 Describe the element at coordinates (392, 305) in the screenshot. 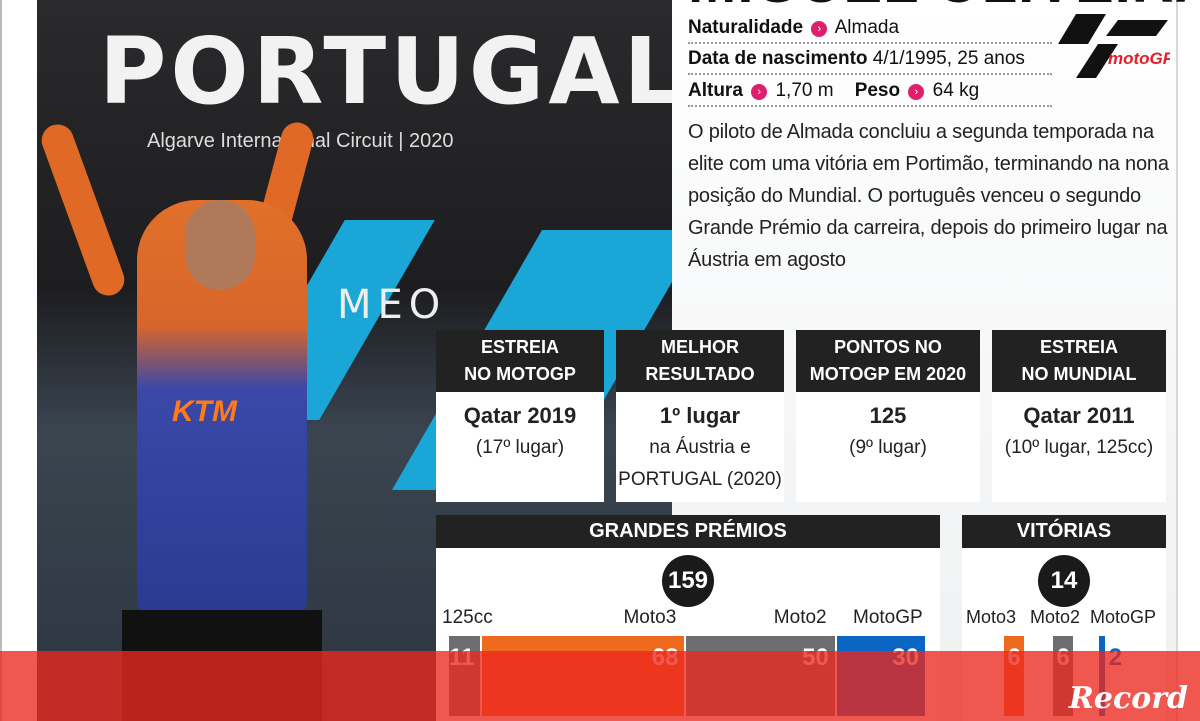

I see `sponsor-logo: MEO` at that location.